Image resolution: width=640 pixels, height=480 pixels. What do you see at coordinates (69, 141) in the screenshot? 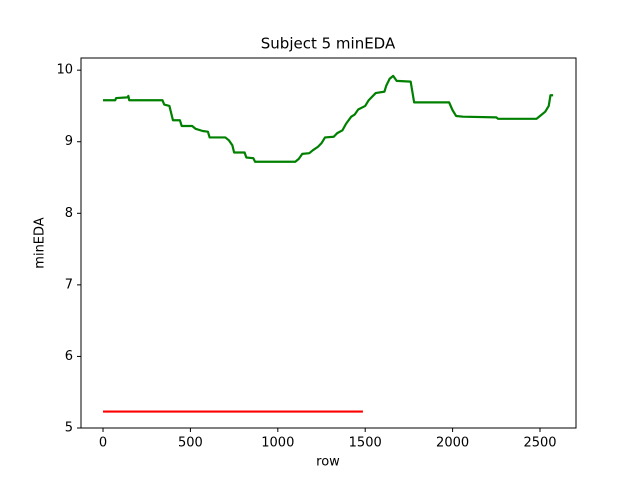
I see `y-tick-label: 9` at bounding box center [69, 141].